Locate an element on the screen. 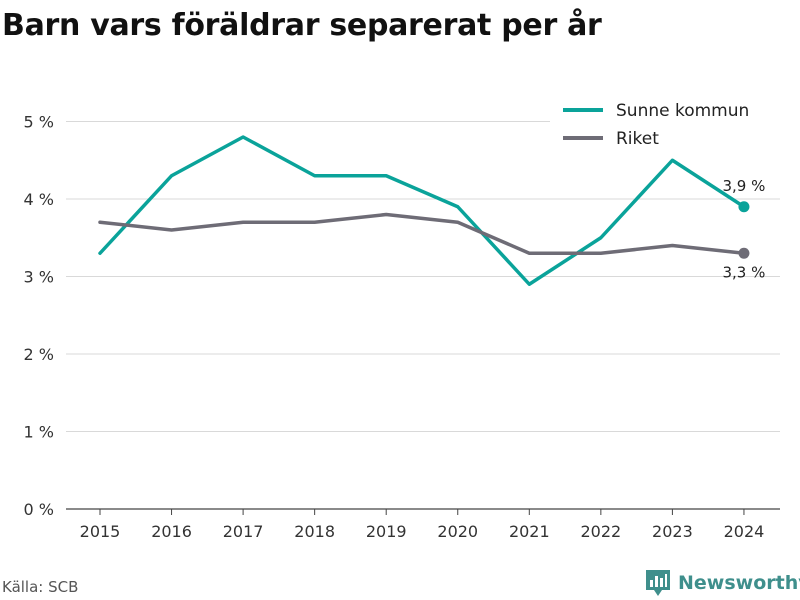 Image resolution: width=800 pixels, height=600 pixels. x-tick-label: 2019 is located at coordinates (386, 531).